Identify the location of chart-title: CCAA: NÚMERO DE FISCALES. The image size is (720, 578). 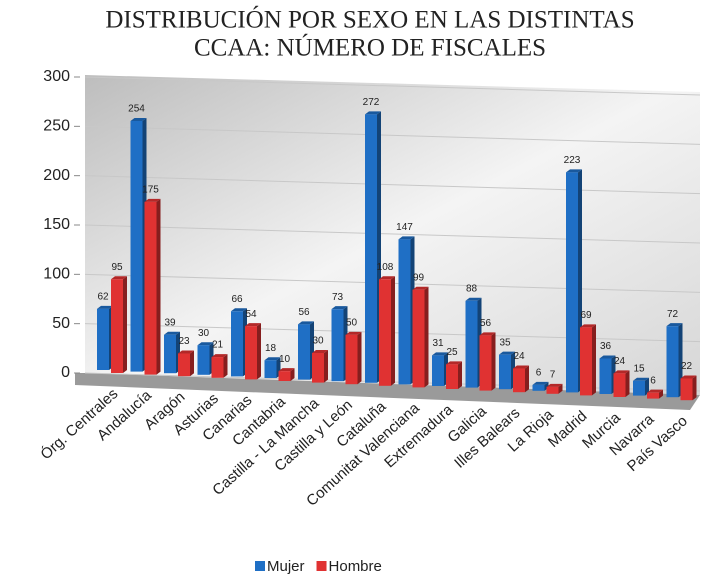
(370, 48).